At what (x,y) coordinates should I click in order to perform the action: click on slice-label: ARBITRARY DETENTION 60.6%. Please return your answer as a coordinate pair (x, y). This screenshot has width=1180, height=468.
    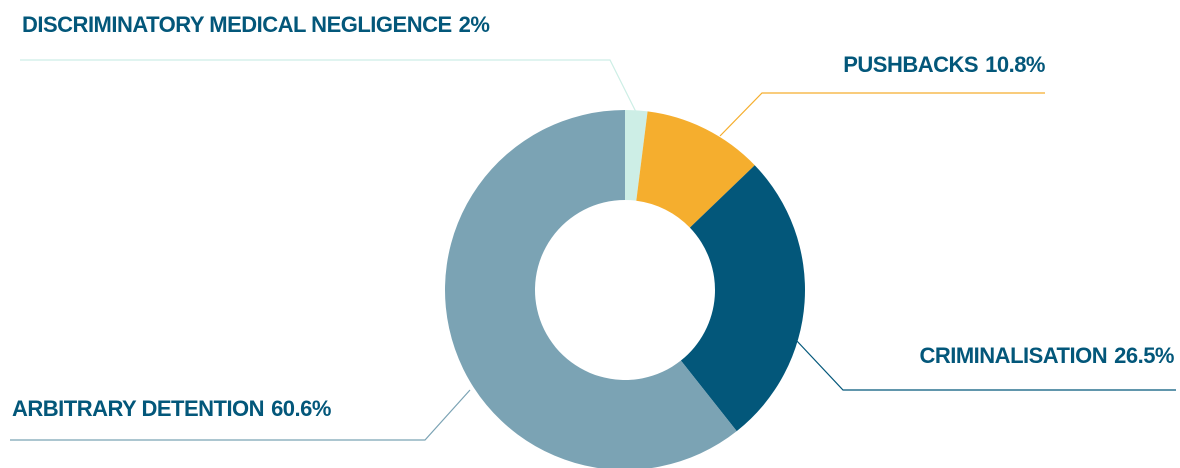
    Looking at the image, I should click on (171, 408).